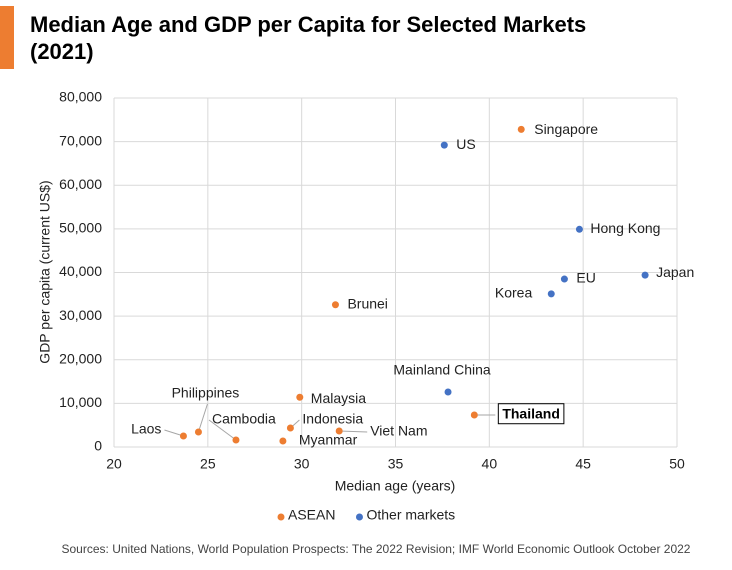 Image resolution: width=732 pixels, height=570 pixels. Describe the element at coordinates (677, 464) in the screenshot. I see `x-tick-label: 50` at that location.